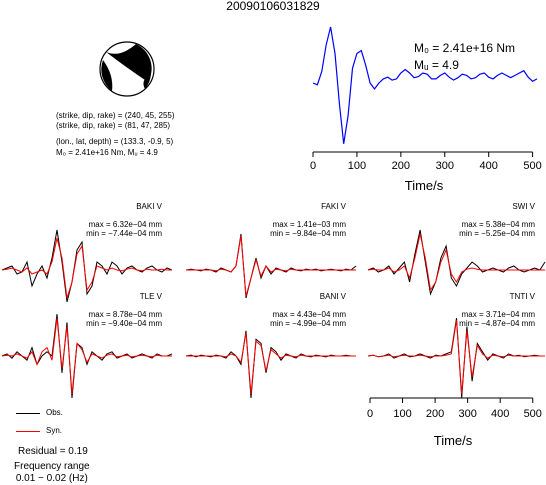 The height and width of the screenshot is (485, 546). What do you see at coordinates (499, 224) in the screenshot?
I see `station-max: max = 5.38e−04 mm` at bounding box center [499, 224].